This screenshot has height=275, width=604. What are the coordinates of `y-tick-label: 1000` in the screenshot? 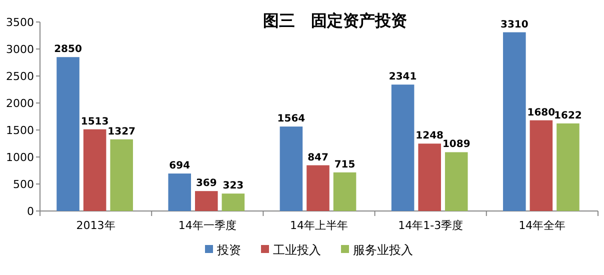 It's located at (20, 157).